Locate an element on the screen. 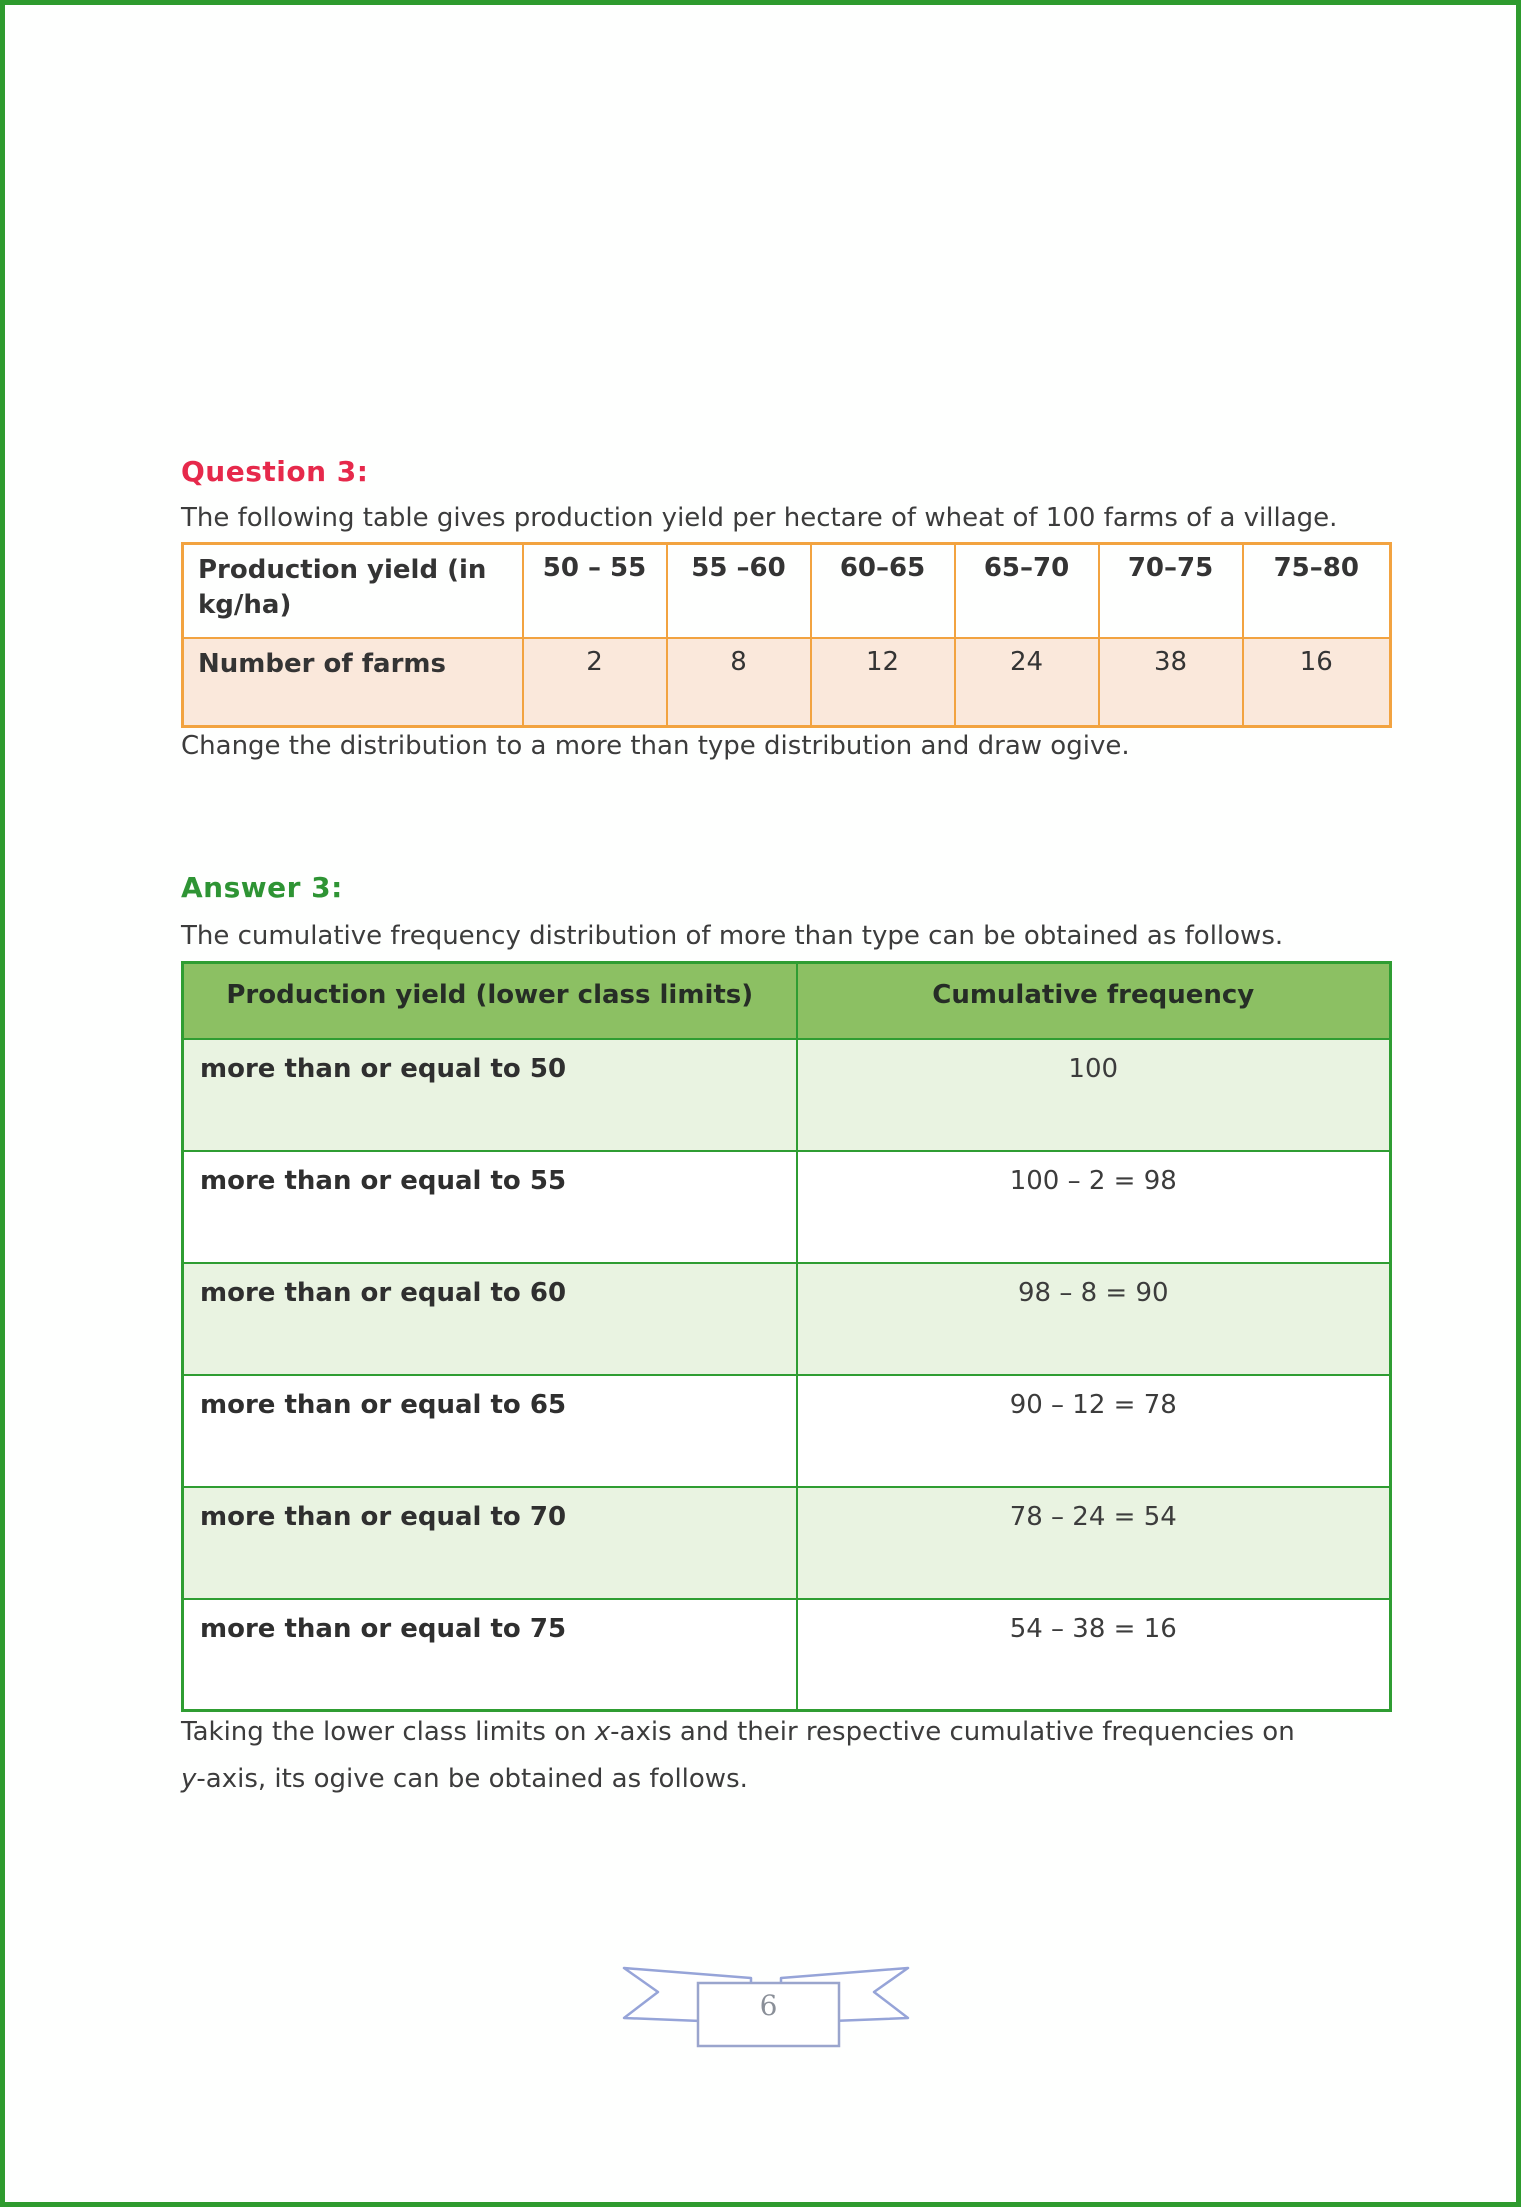  lower-limit-cell: more than or equal to 50 is located at coordinates (489, 1094).